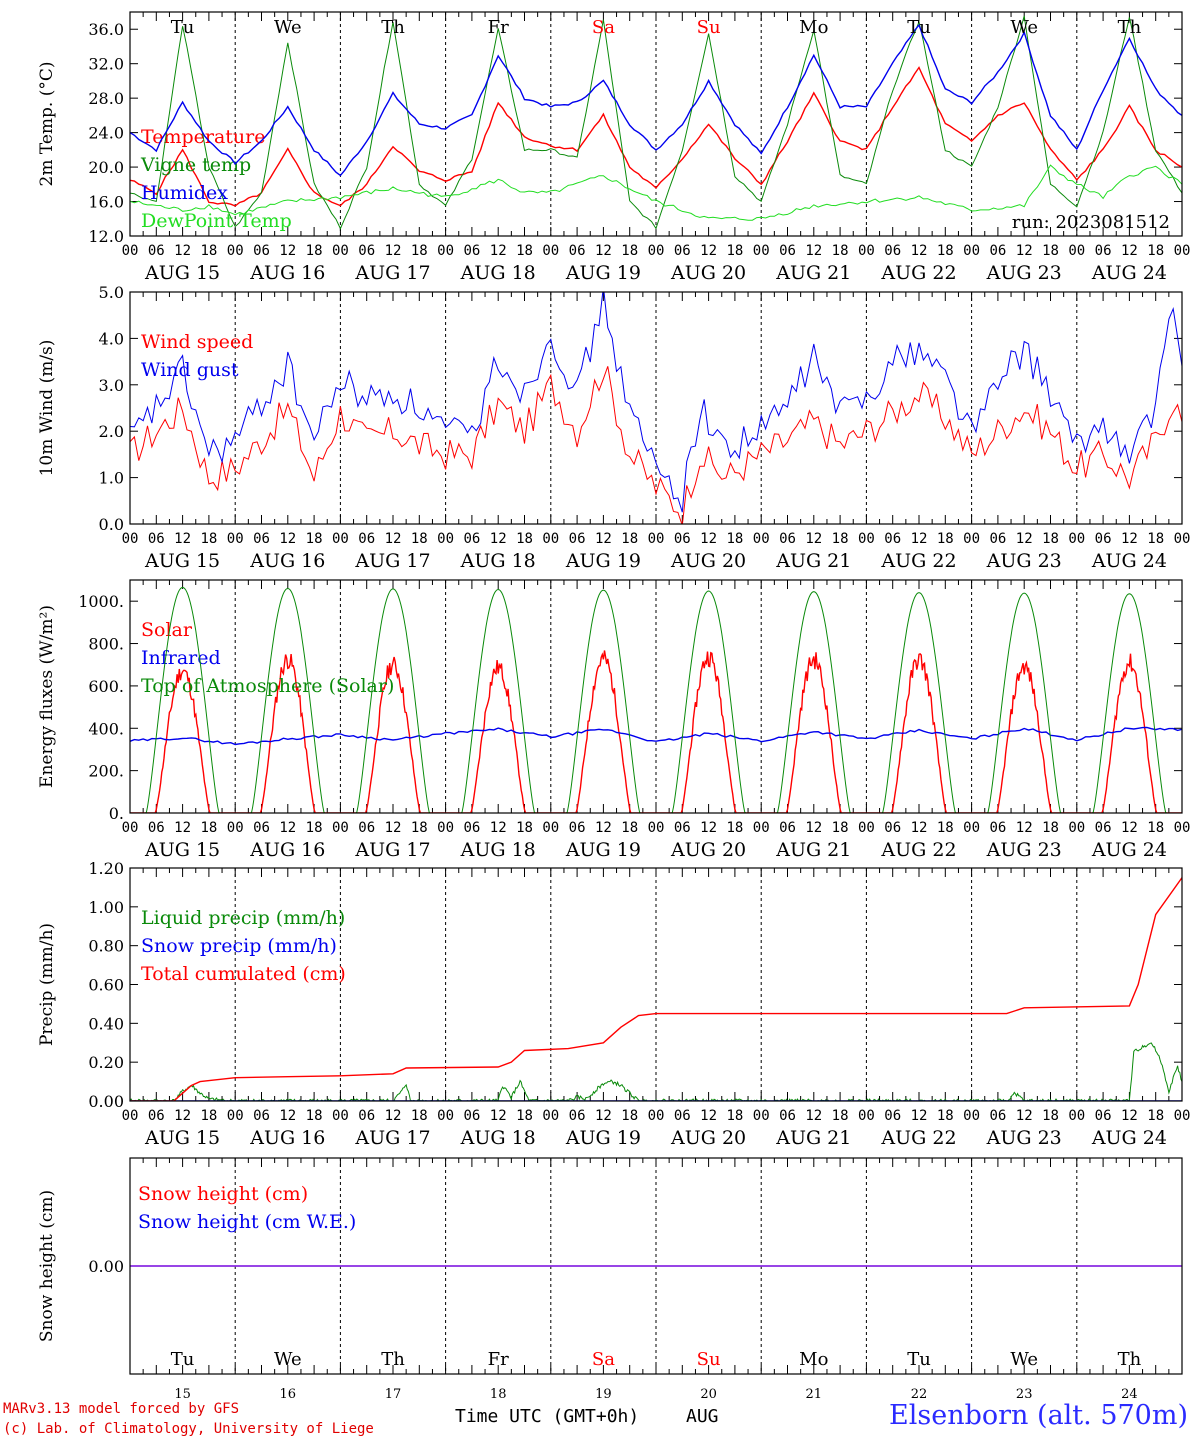 The width and height of the screenshot is (1194, 1440). Describe the element at coordinates (498, 561) in the screenshot. I see `x-date-label: AUG 18` at that location.